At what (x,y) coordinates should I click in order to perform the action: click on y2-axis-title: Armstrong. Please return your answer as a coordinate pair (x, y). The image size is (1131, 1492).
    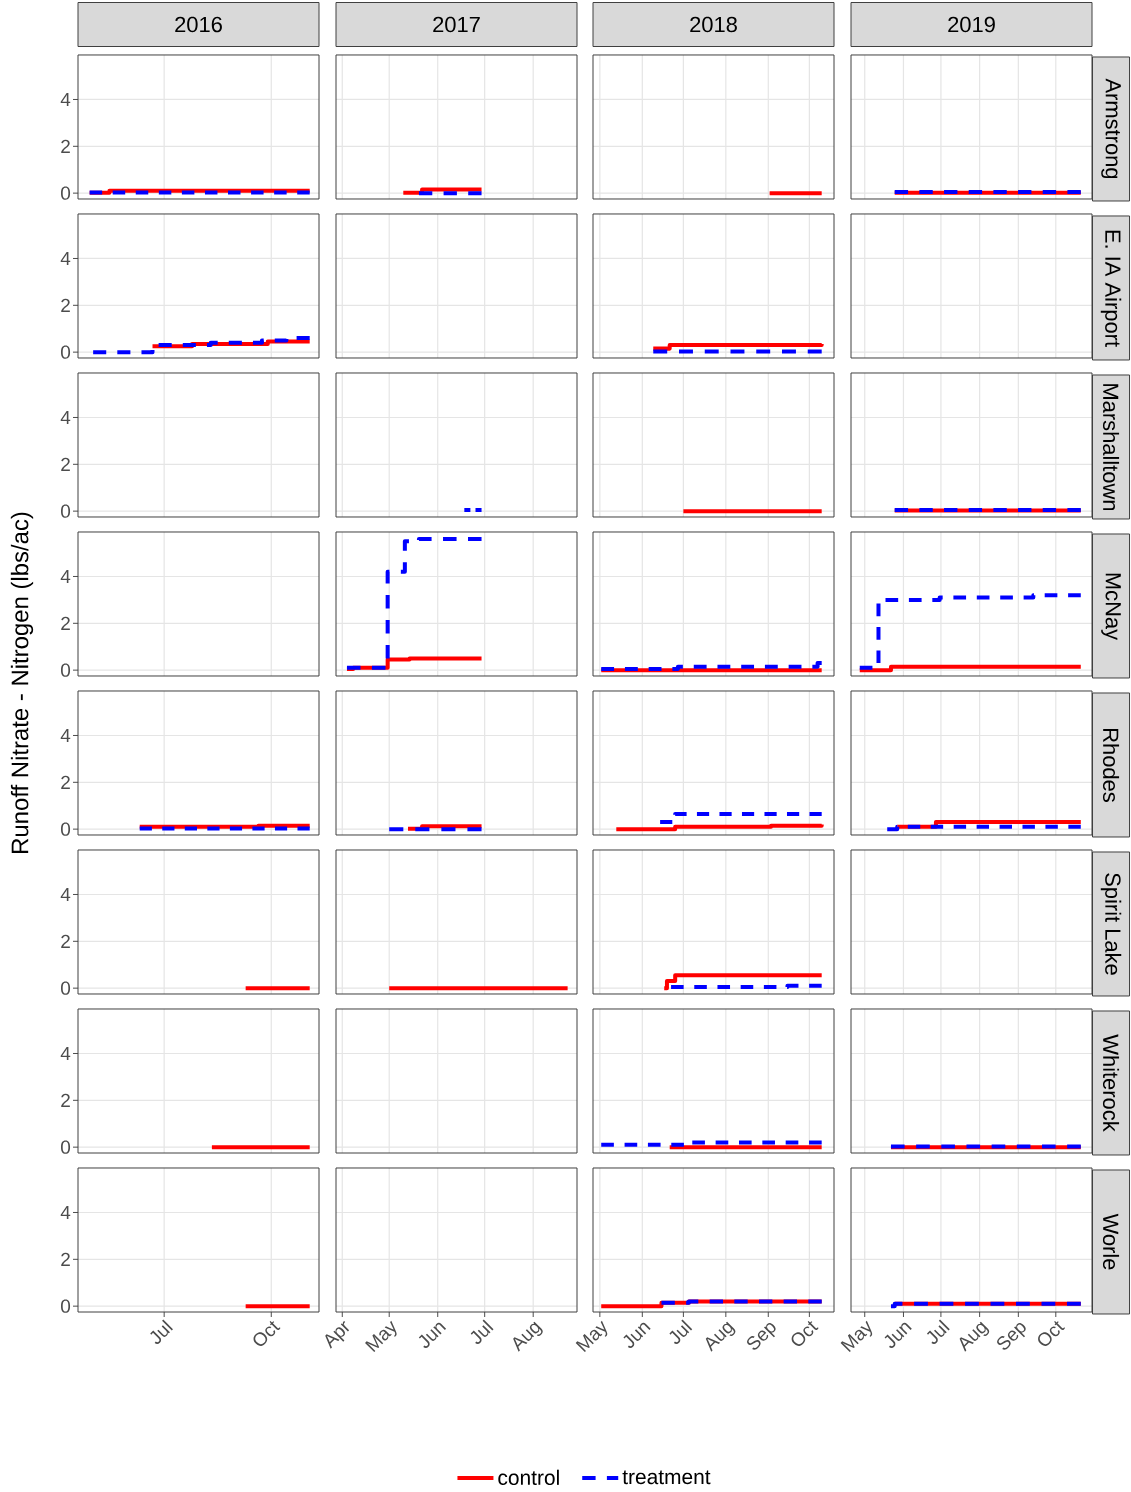
    Looking at the image, I should click on (1111, 128).